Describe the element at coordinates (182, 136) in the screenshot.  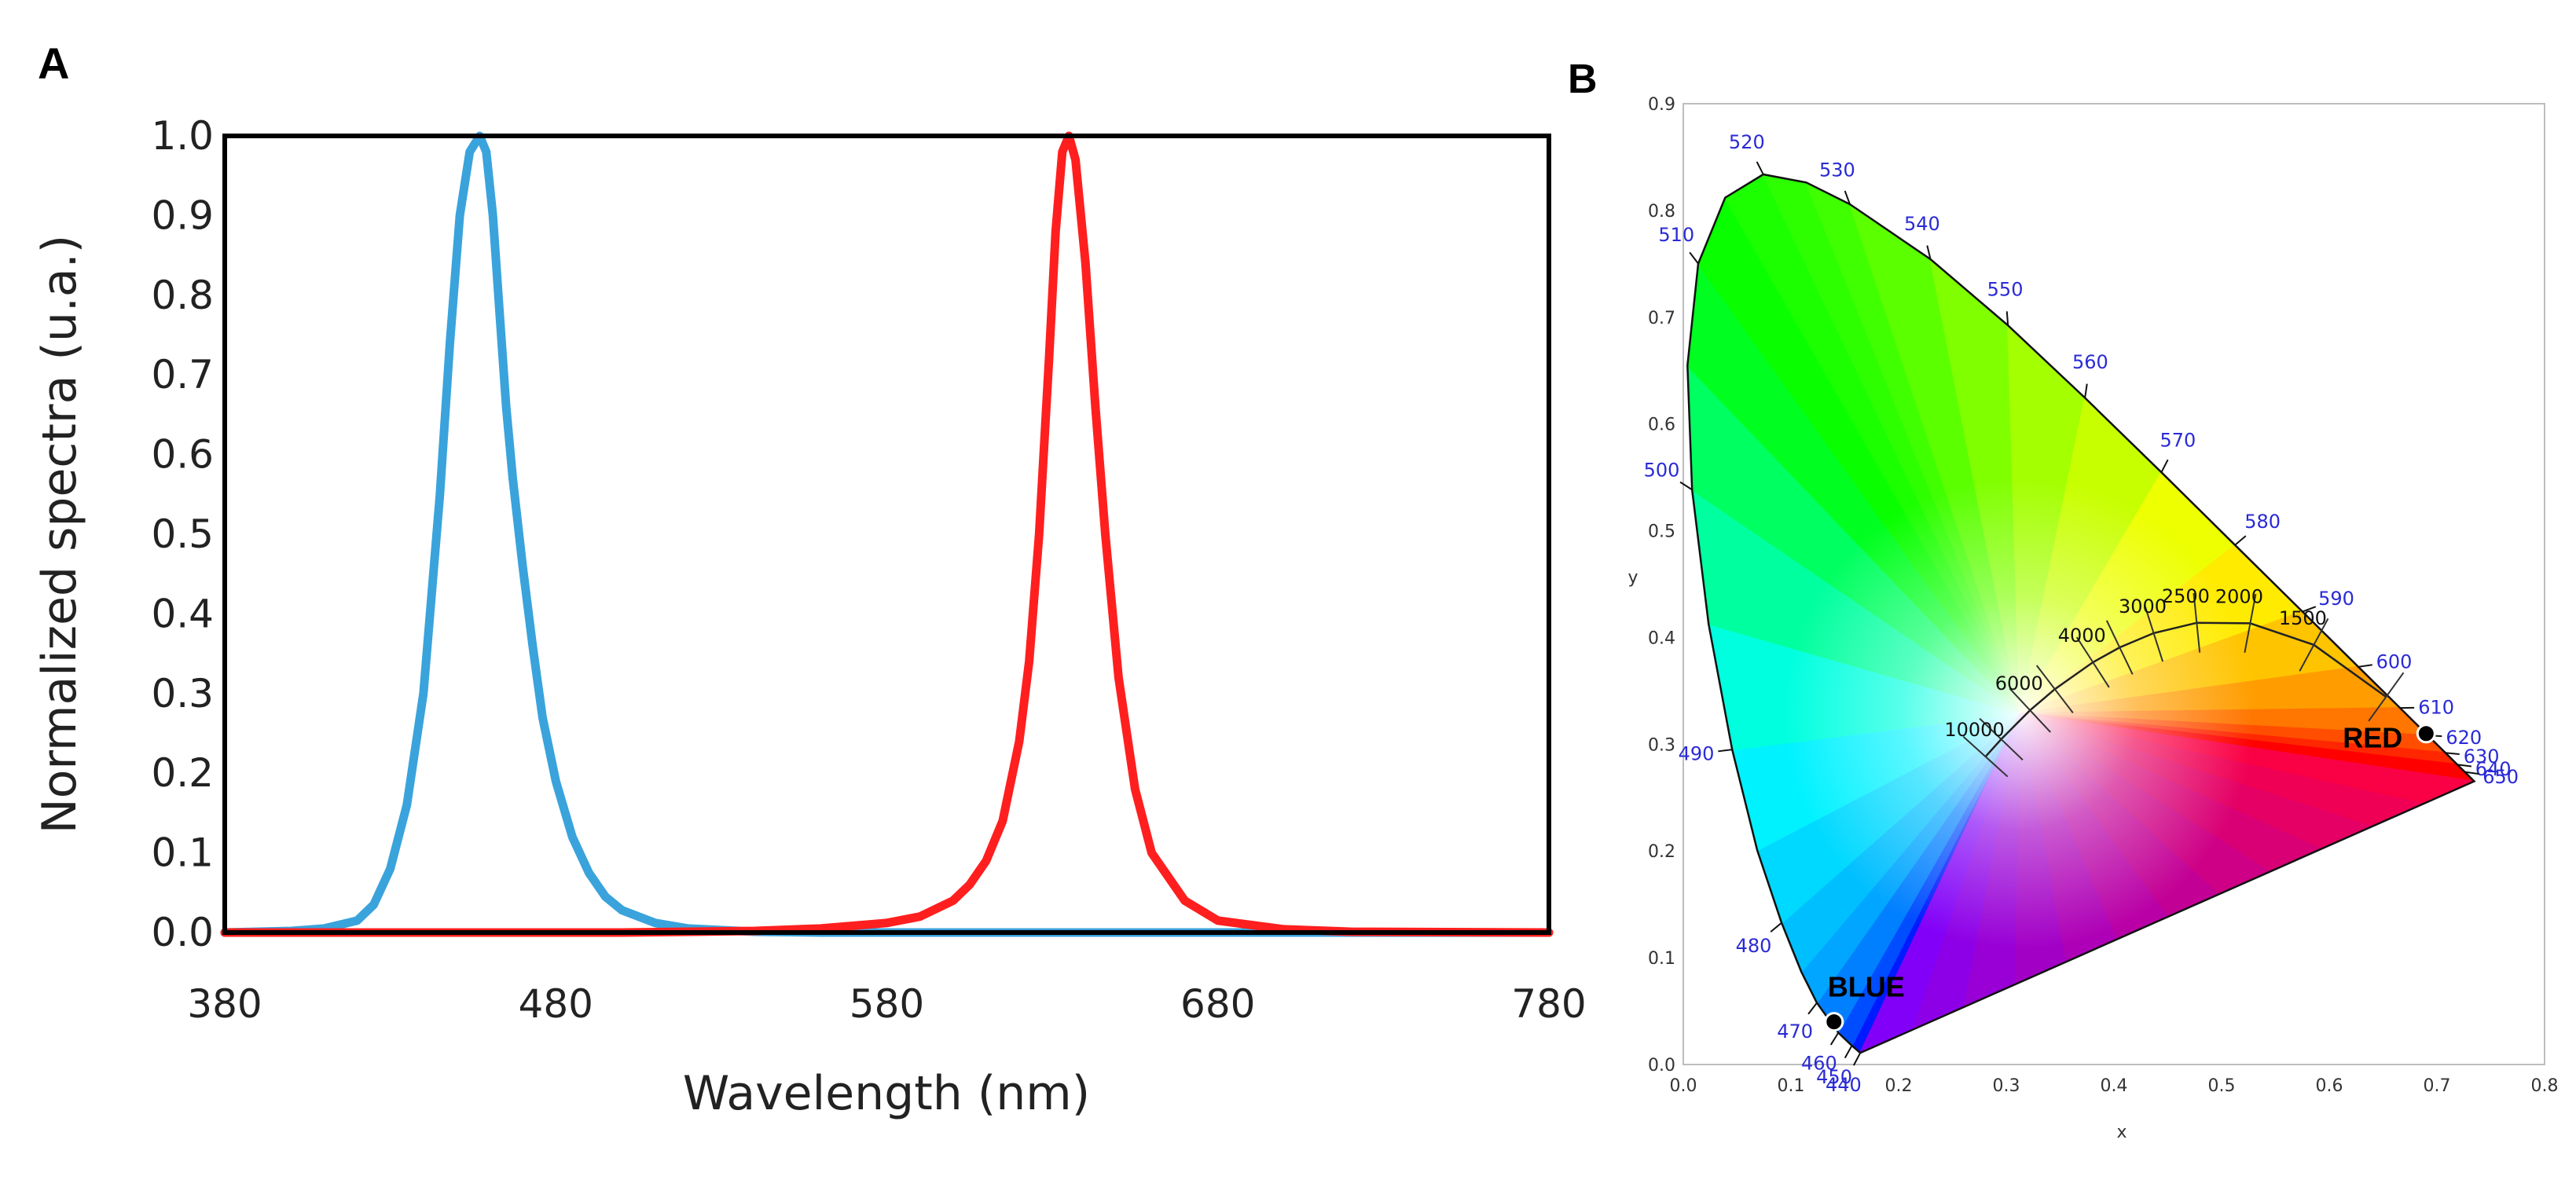
I see `spectra-y-tick-label: 1.0` at that location.